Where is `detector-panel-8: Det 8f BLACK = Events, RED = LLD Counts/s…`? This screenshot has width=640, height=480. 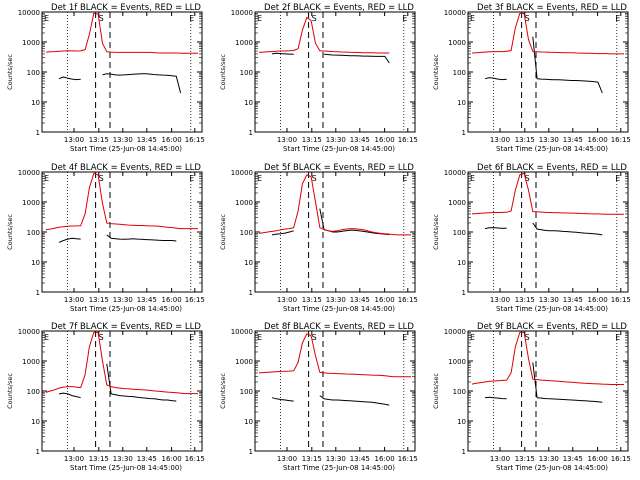 detector-panel-8: Det 8f BLACK = Events, RED = LLD Counts/s… is located at coordinates (318, 397).